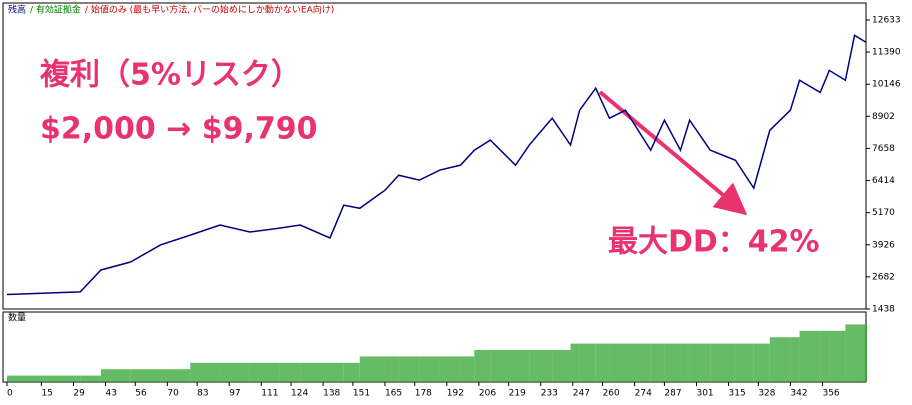 The width and height of the screenshot is (912, 405). I want to click on annotation: $2,000 → $9,790, so click(179, 129).